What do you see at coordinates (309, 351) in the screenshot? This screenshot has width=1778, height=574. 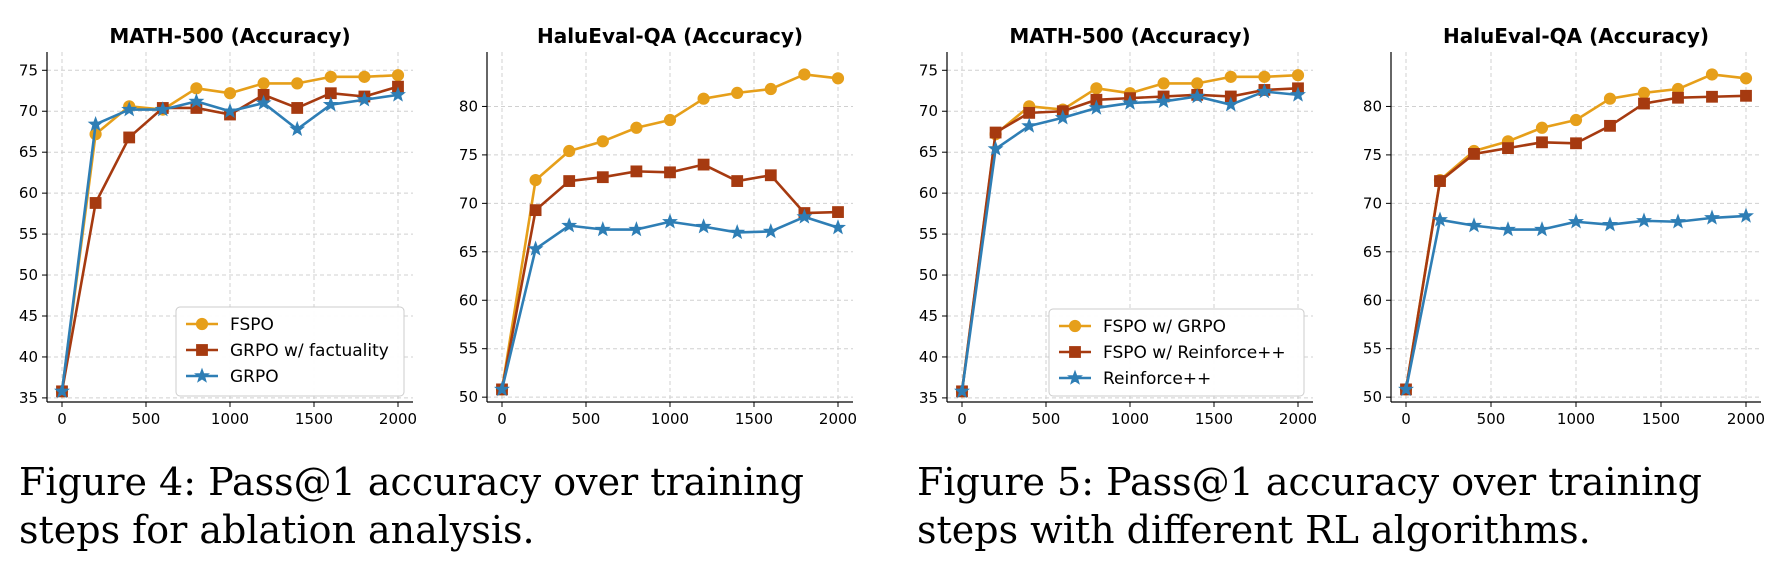 I see `legend-label: GRPO w/ factuality` at bounding box center [309, 351].